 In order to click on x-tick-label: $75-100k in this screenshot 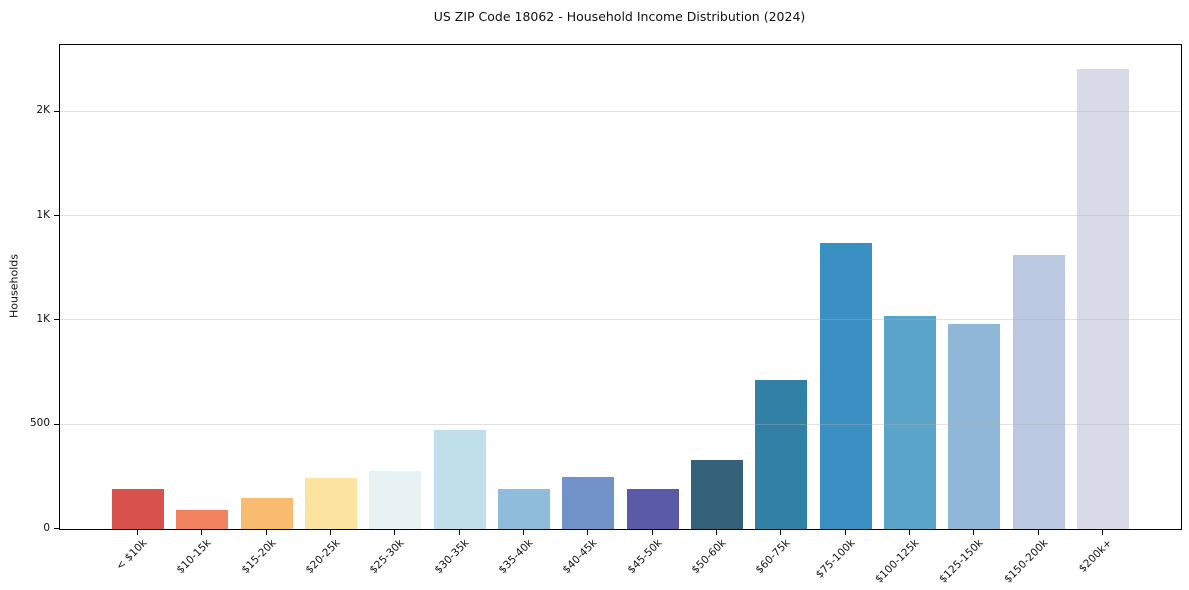, I will do `click(835, 559)`.